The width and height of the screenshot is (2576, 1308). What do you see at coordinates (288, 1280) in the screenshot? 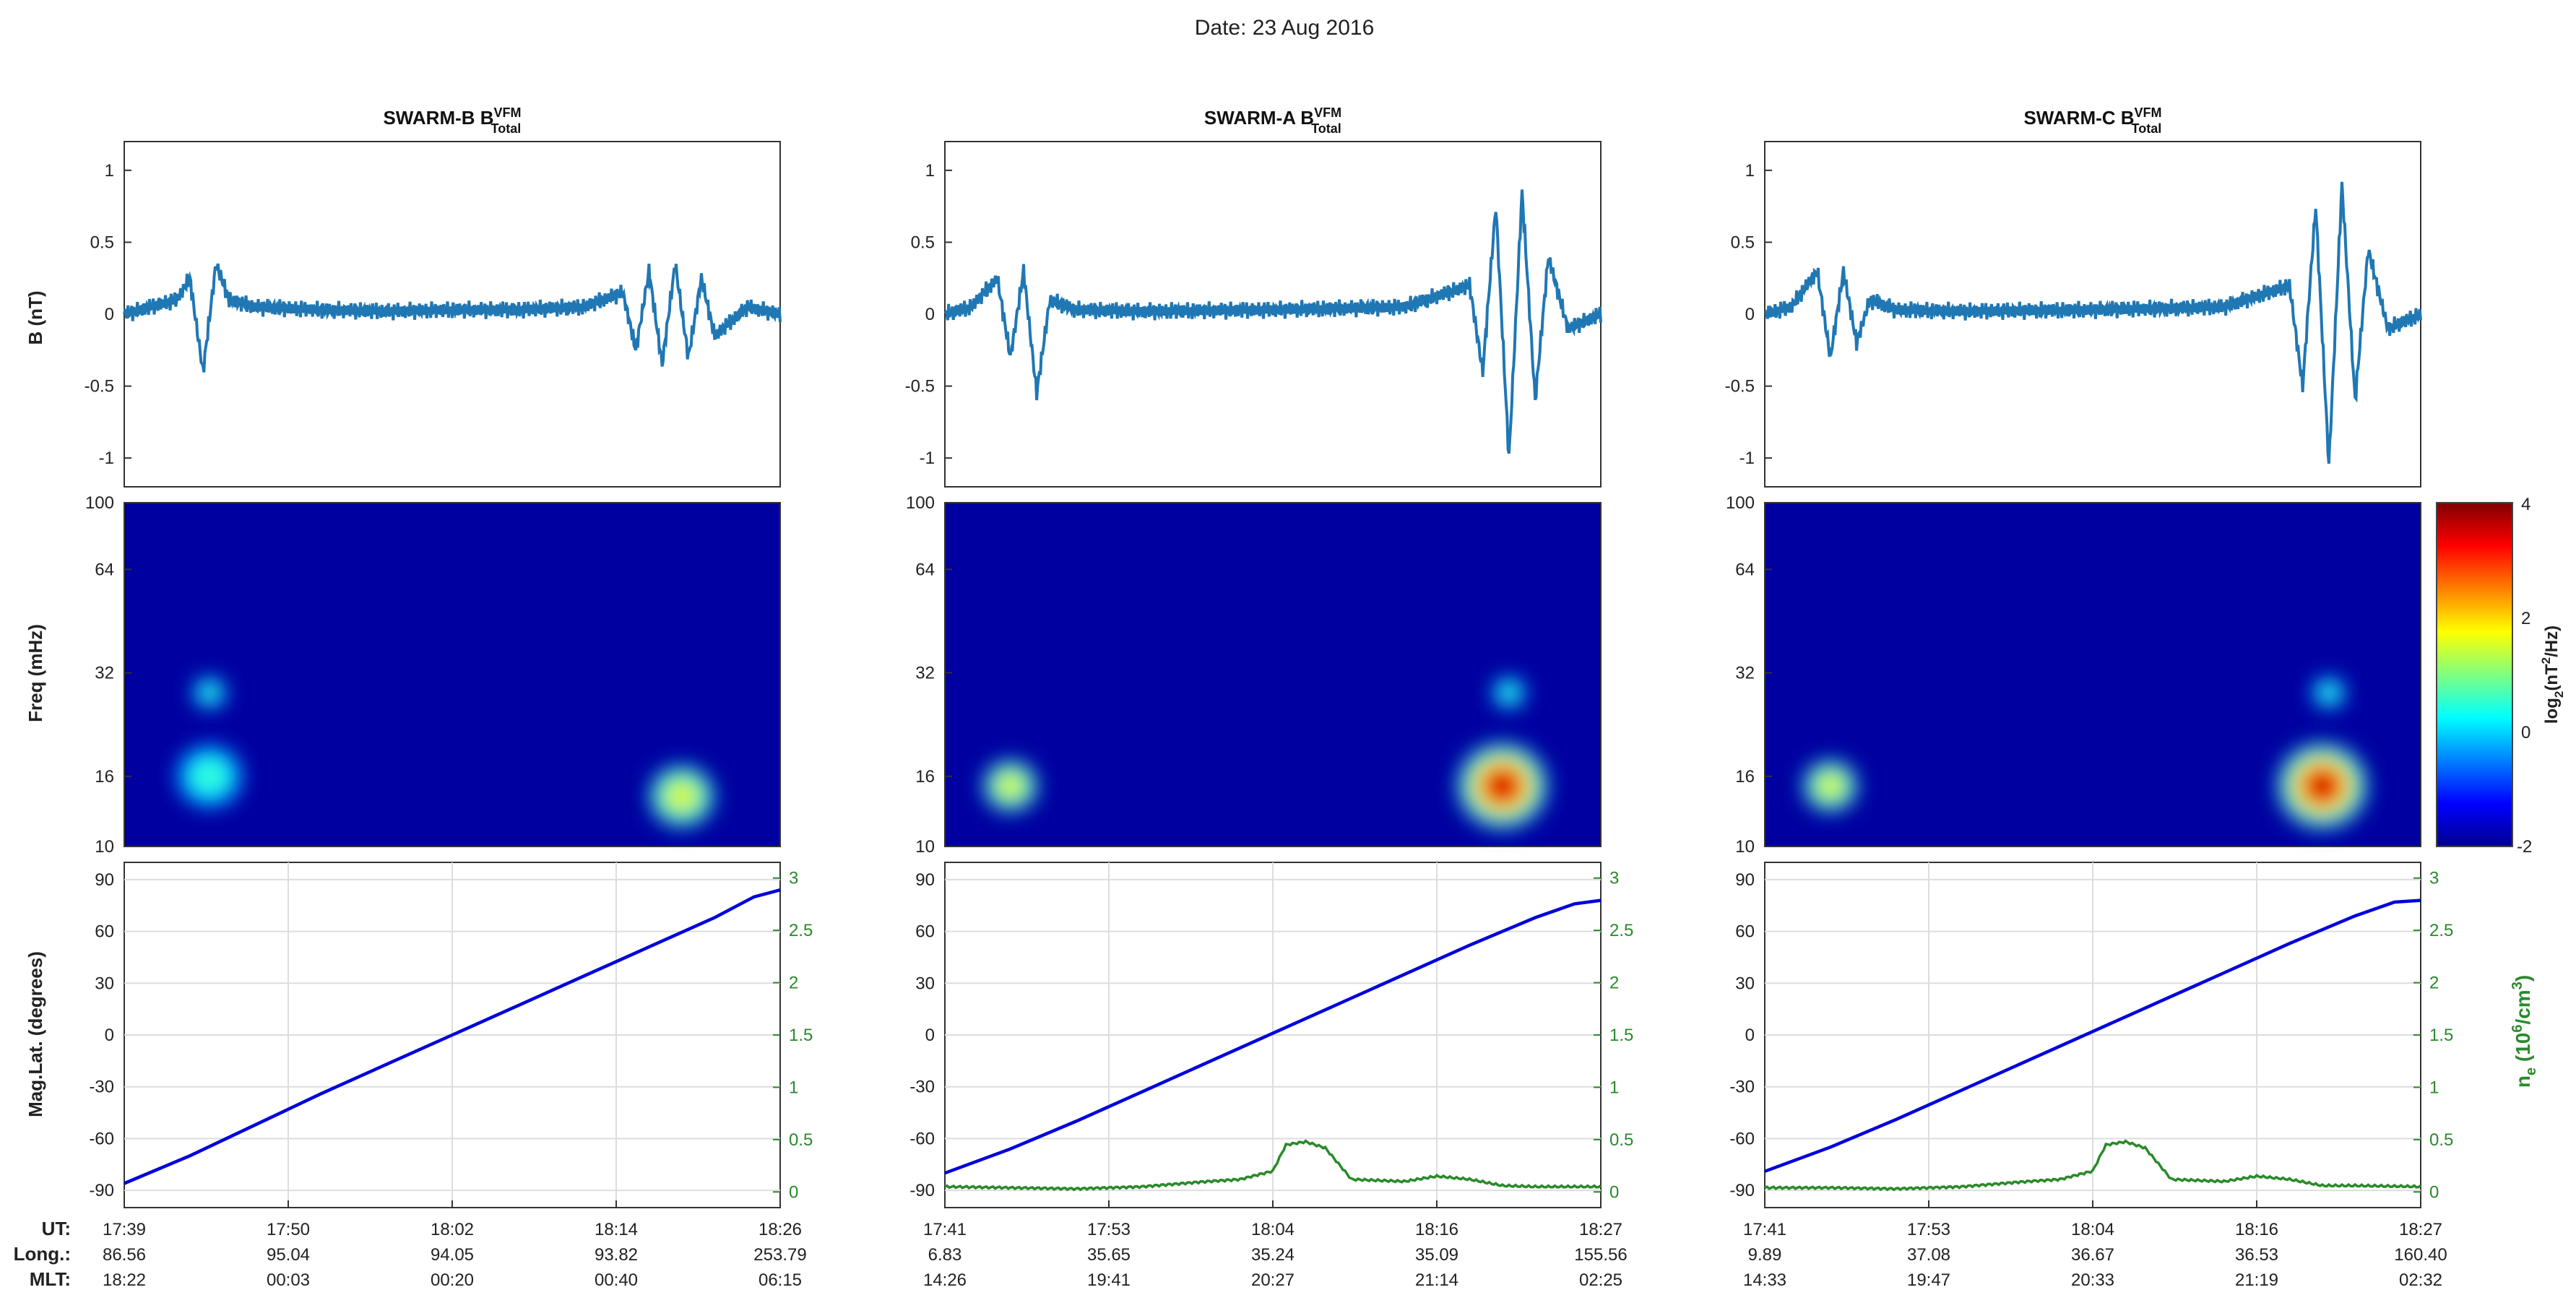
I see `mlt-tick-label: 00:03` at bounding box center [288, 1280].